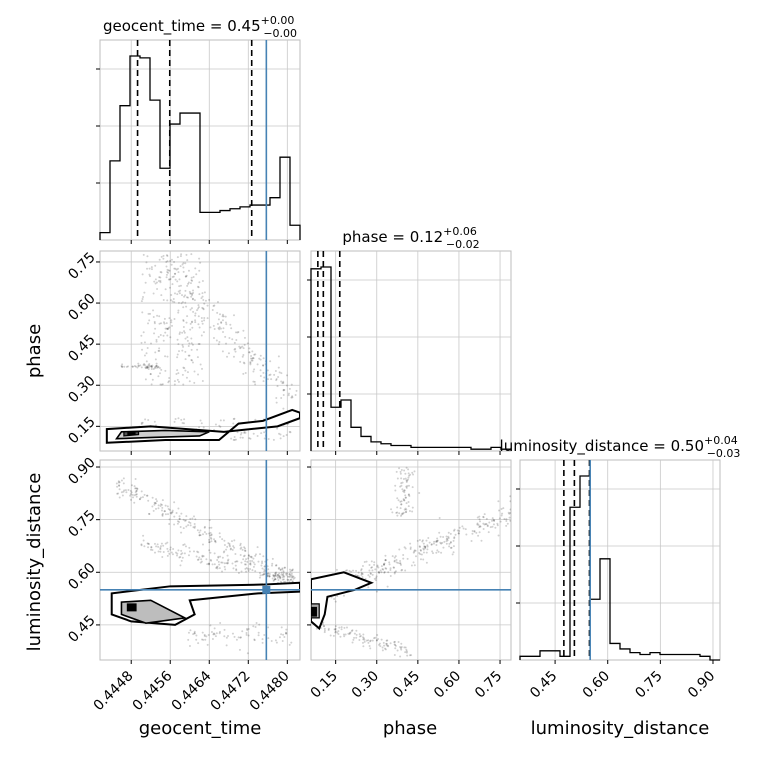  What do you see at coordinates (183, 352) in the screenshot?
I see `panel-geocent-time-vs-phase: 0.150.300.450.600.75` at bounding box center [183, 352].